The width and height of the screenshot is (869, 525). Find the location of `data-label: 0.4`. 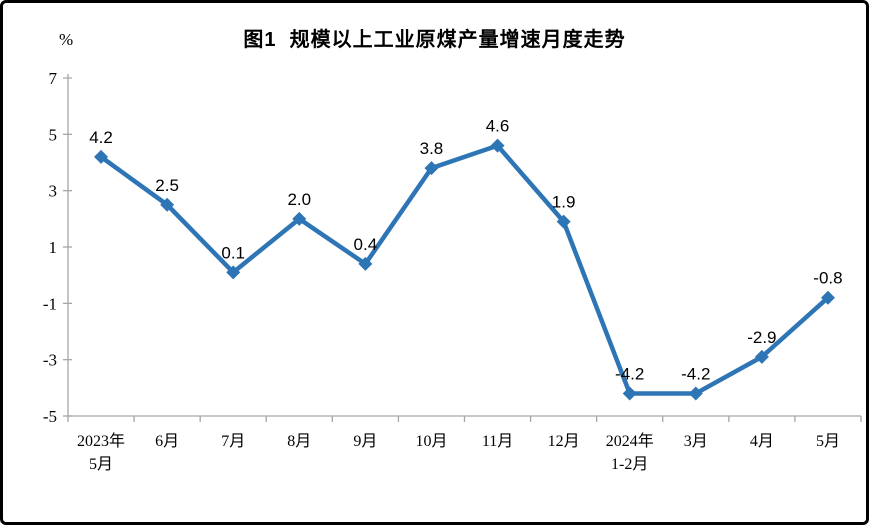

data-label: 0.4 is located at coordinates (366, 244).